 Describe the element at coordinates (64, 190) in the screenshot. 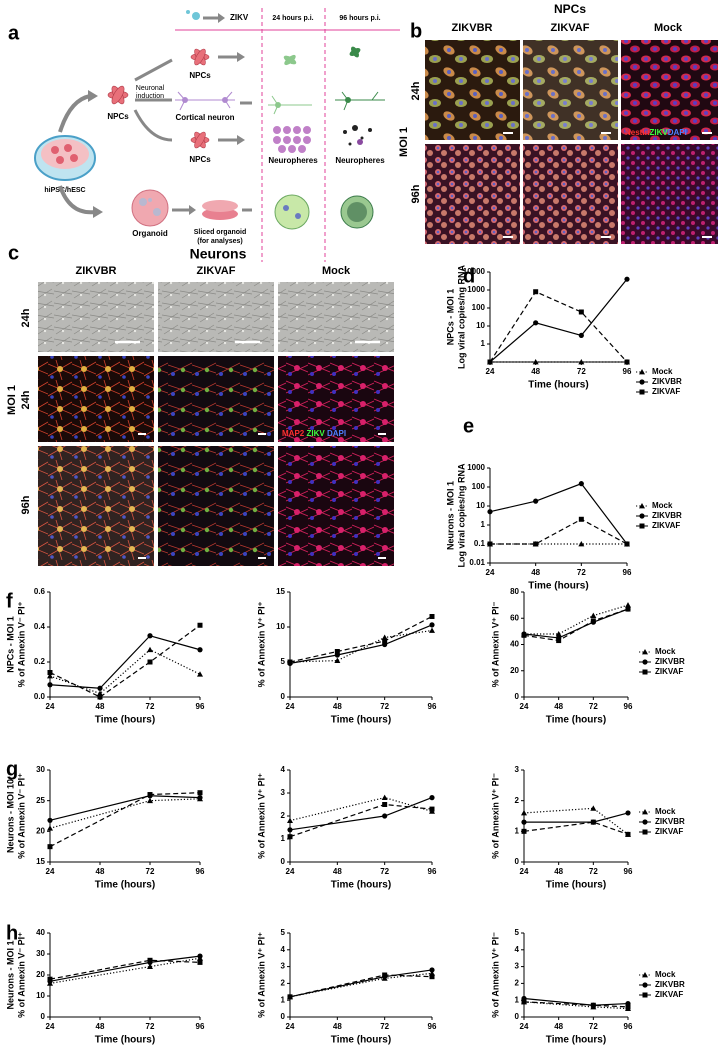

I see `source-label: hiPSC/hESC` at that location.